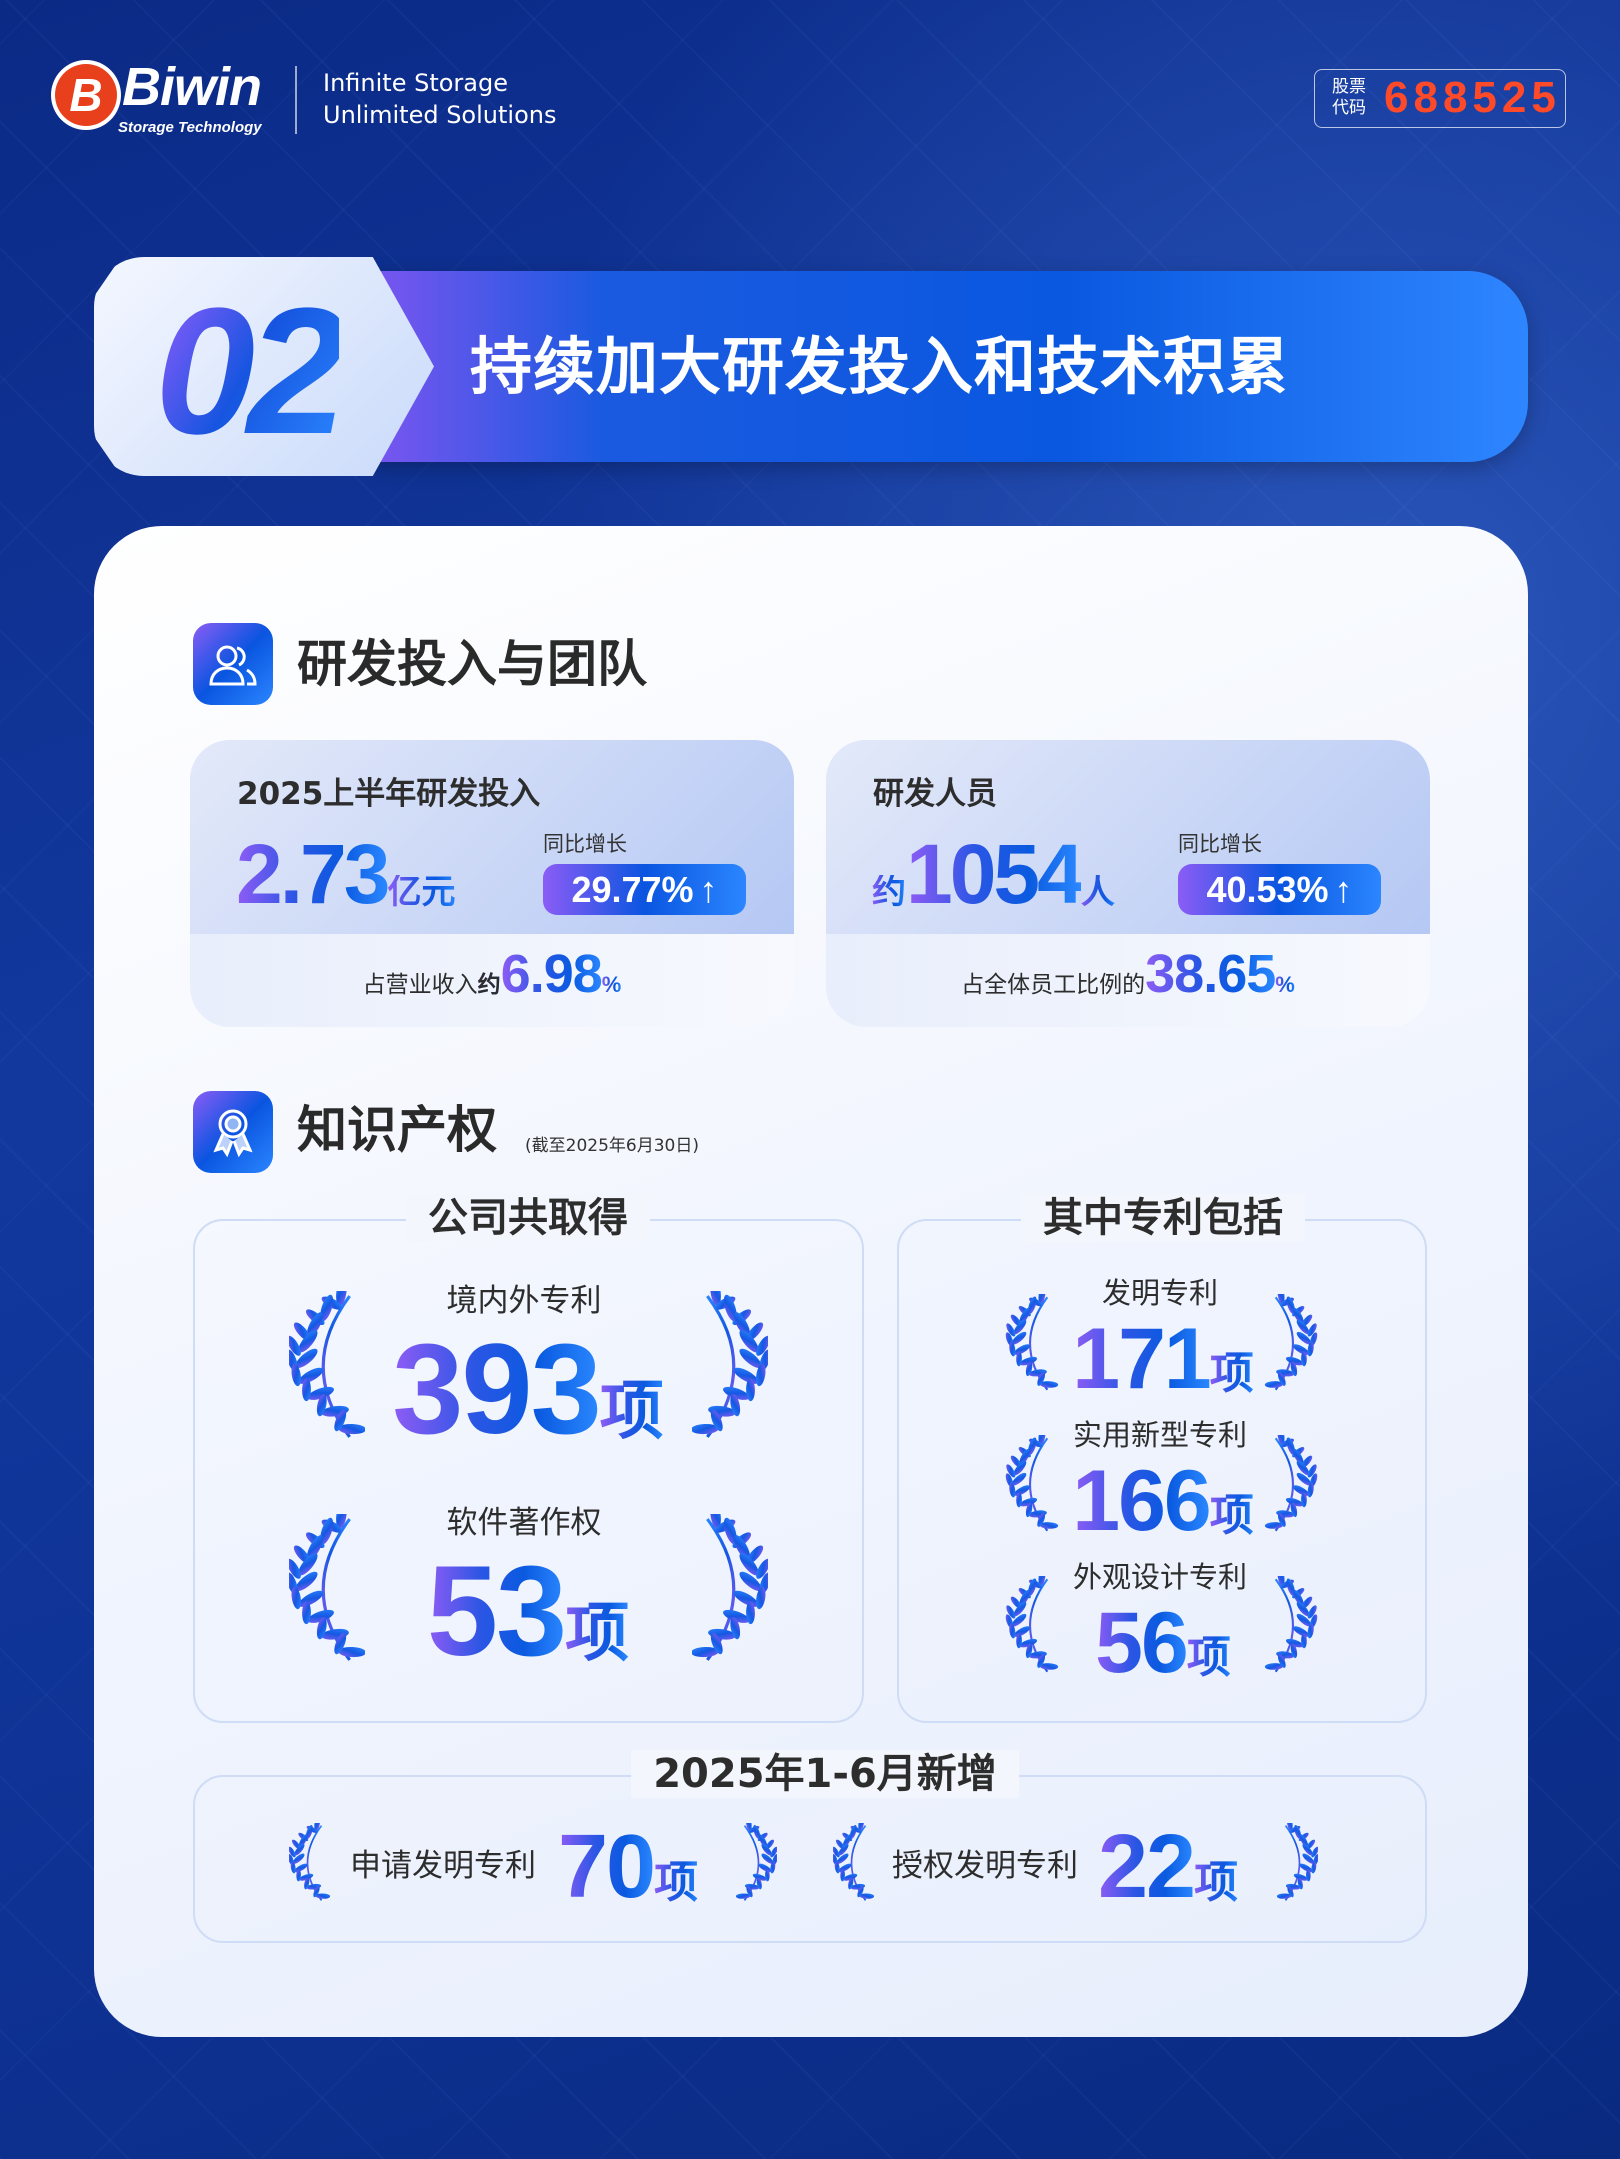 The height and width of the screenshot is (2159, 1620). What do you see at coordinates (935, 794) in the screenshot?
I see `staff-title: 研发人员` at bounding box center [935, 794].